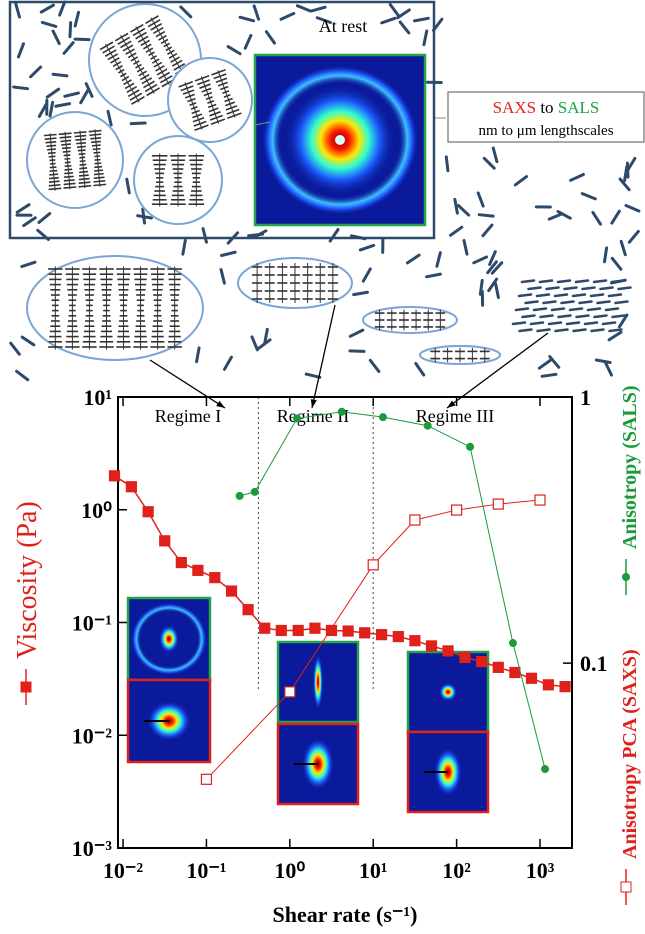 This screenshot has width=645, height=934. Describe the element at coordinates (579, 107) in the screenshot. I see `sals-label: SALS` at that location.